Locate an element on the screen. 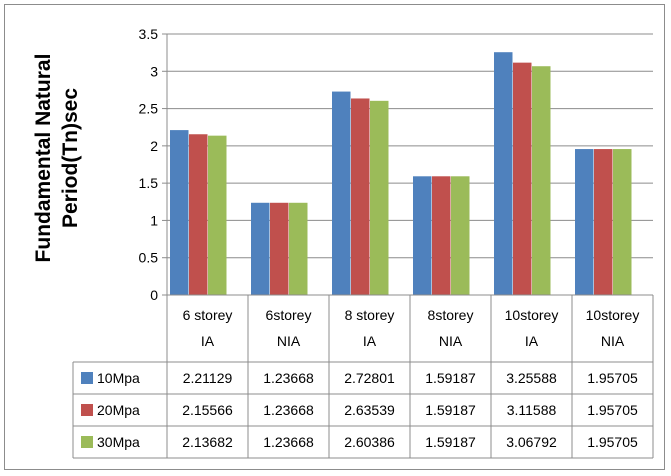  legend-label-30Mpa: 30Mpa is located at coordinates (118, 442).